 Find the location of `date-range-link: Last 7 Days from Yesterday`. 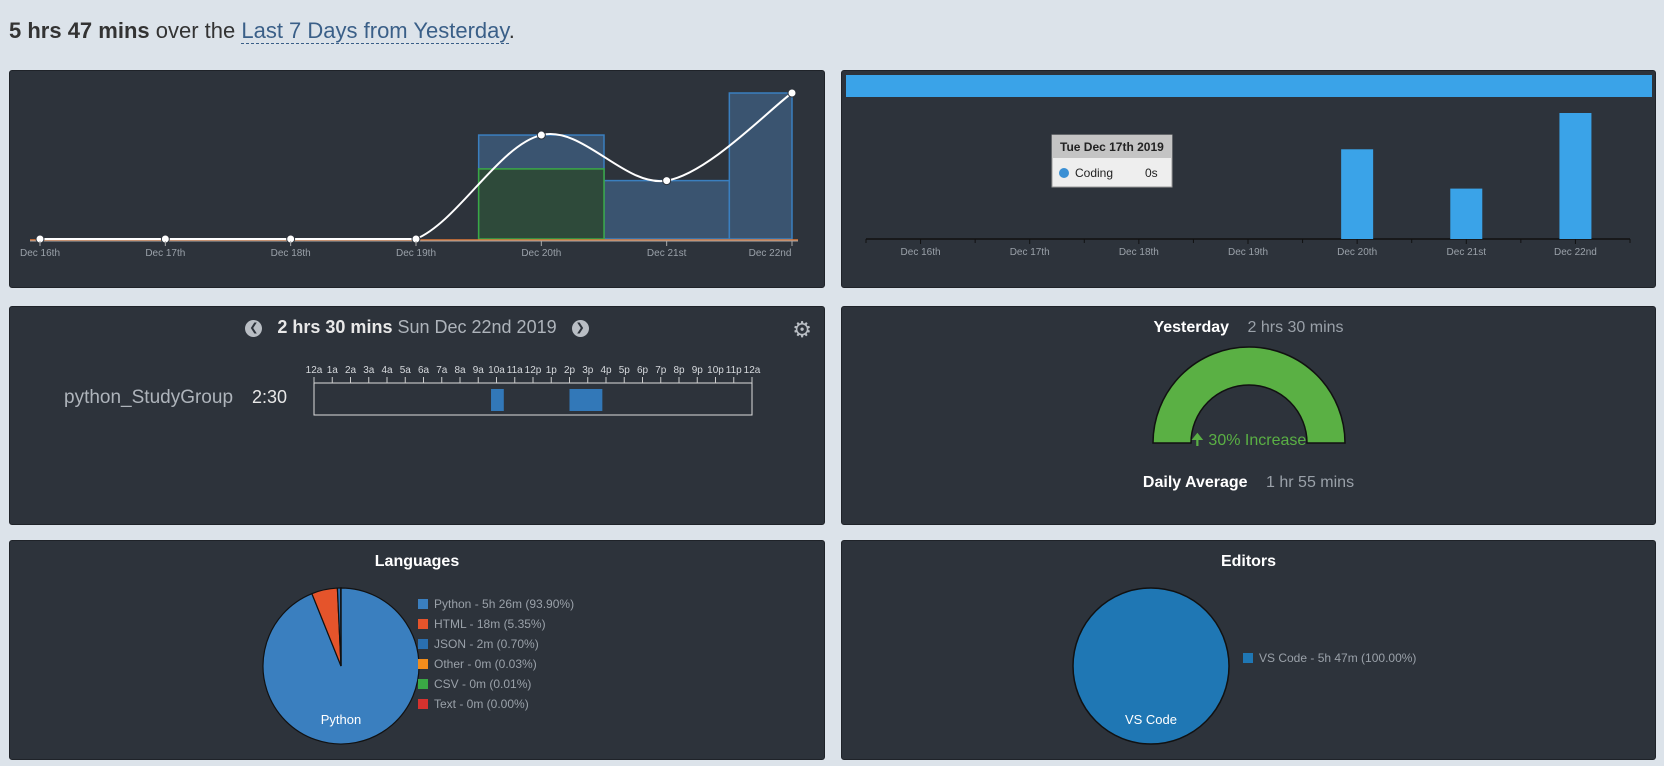

date-range-link: Last 7 Days from Yesterday is located at coordinates (375, 31).